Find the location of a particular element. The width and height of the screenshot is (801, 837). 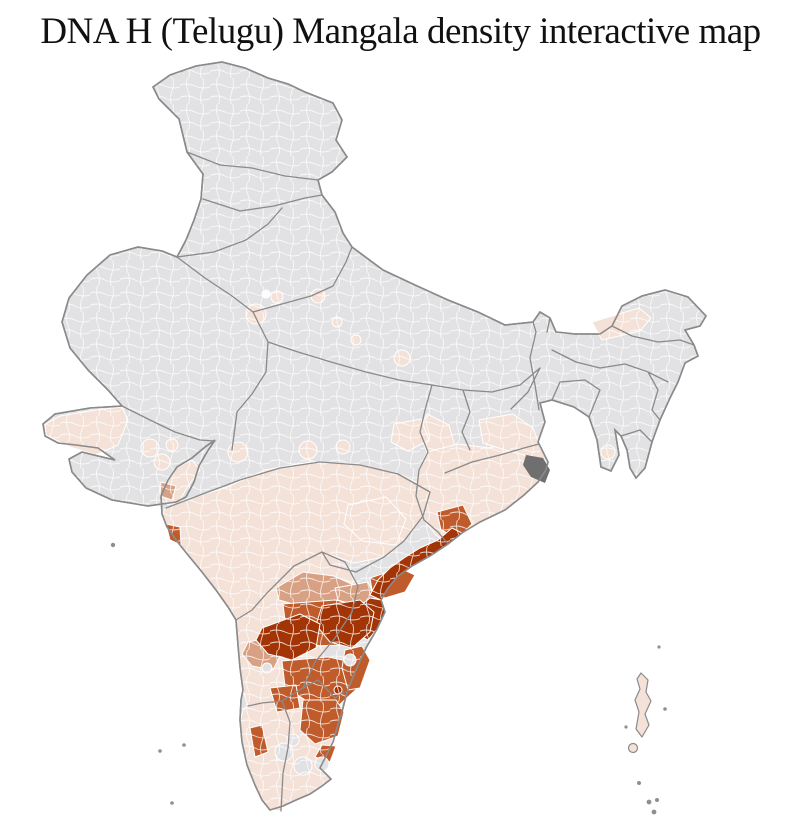

region-bangalore-urban is located at coordinates (267, 668).